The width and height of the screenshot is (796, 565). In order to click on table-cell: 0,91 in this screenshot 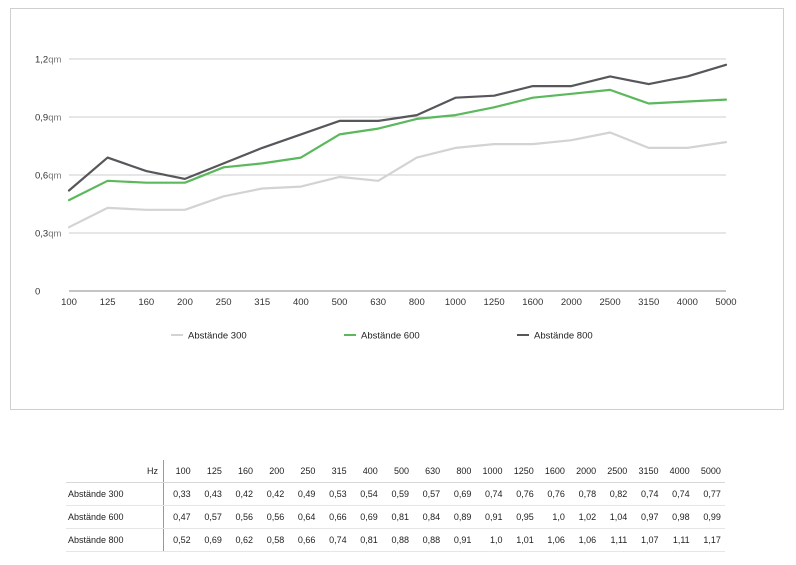, I will do `click(491, 517)`.